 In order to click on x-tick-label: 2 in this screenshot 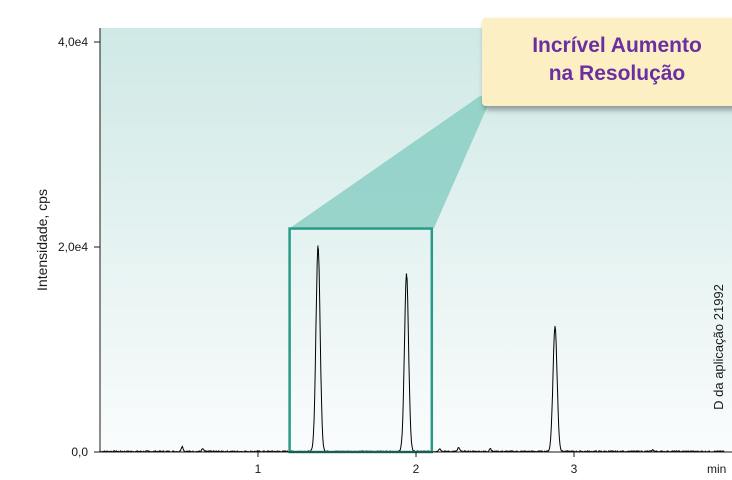, I will do `click(416, 469)`.